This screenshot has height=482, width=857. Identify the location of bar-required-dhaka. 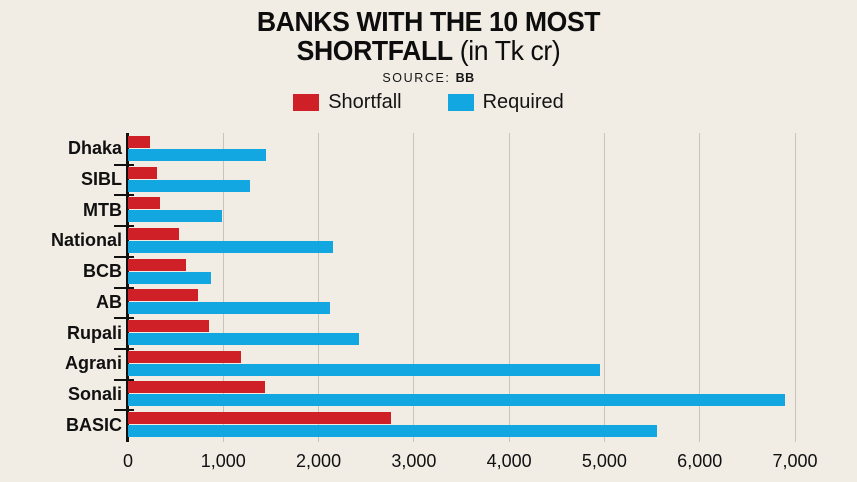
(197, 154).